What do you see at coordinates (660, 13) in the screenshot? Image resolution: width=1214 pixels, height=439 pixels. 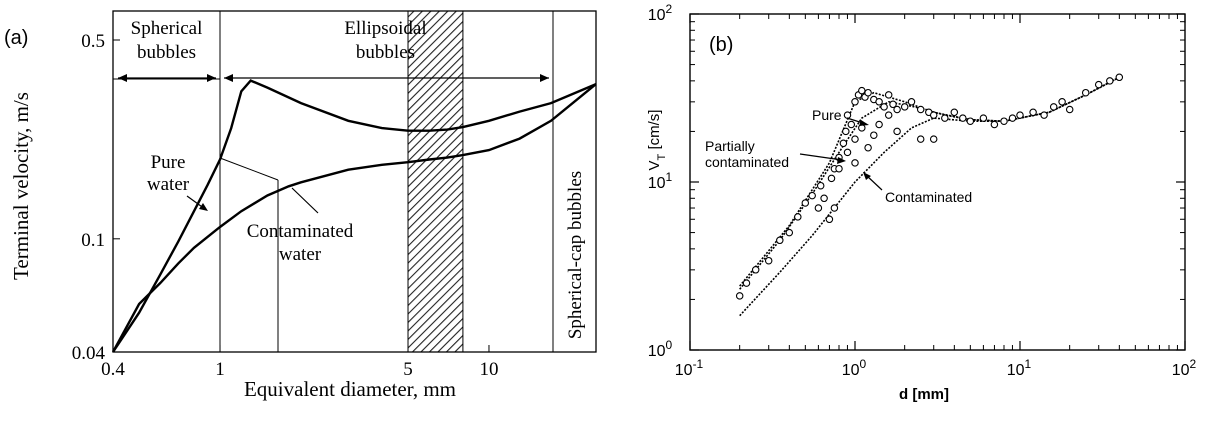 I see `y-tick-label: 10²` at bounding box center [660, 13].